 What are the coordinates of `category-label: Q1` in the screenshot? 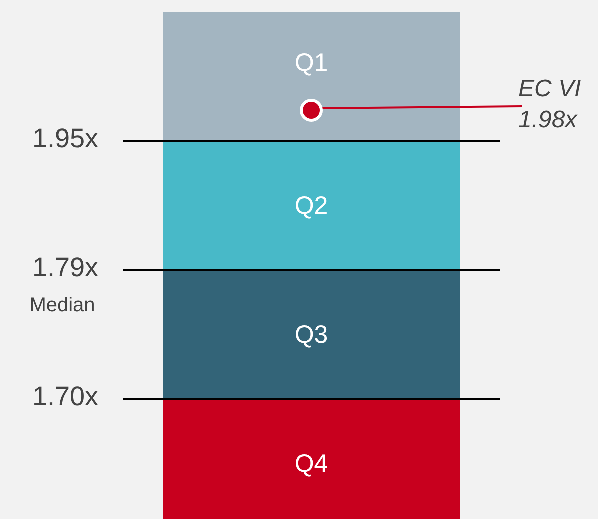 It's located at (311, 63).